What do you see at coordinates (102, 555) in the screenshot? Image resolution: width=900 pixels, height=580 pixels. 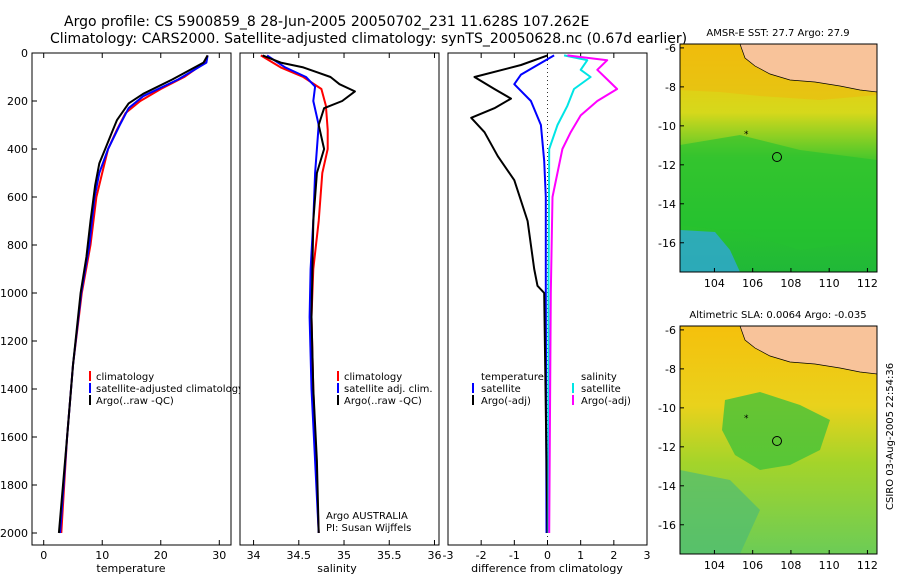 I see `x-tick-label: 10` at bounding box center [102, 555].